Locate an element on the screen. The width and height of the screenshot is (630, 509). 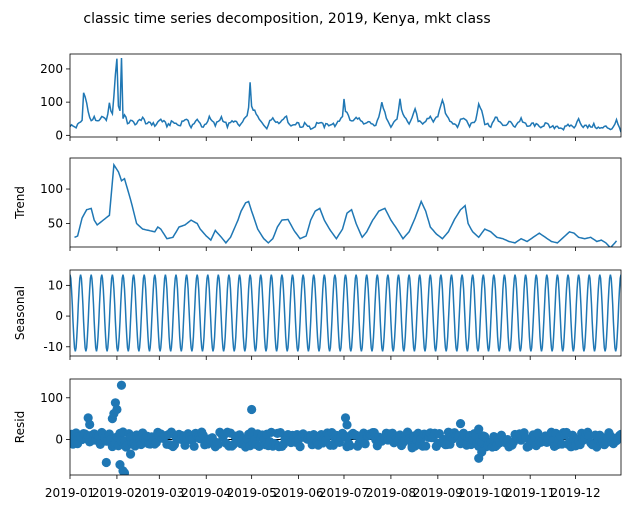
observed-series-line is located at coordinates (345, 95).